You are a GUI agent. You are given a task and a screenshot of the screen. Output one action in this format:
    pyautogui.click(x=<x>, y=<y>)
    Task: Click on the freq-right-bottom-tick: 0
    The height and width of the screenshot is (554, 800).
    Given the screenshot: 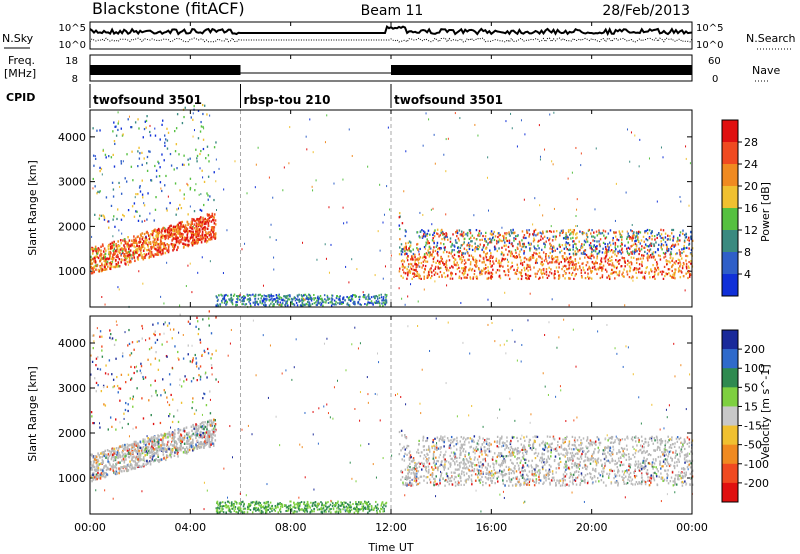 What is the action you would take?
    pyautogui.click(x=715, y=79)
    